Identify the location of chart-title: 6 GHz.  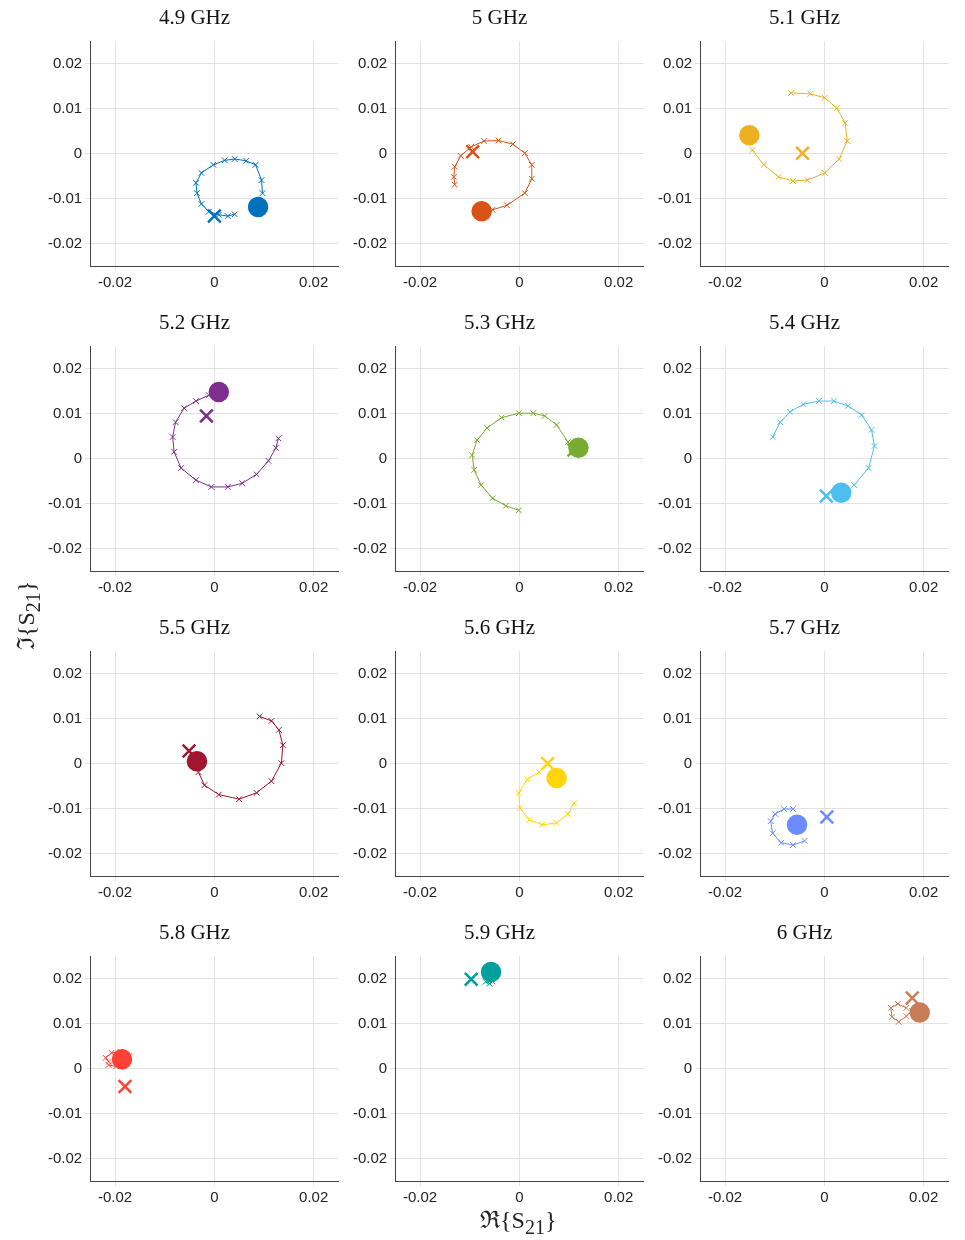
(804, 932).